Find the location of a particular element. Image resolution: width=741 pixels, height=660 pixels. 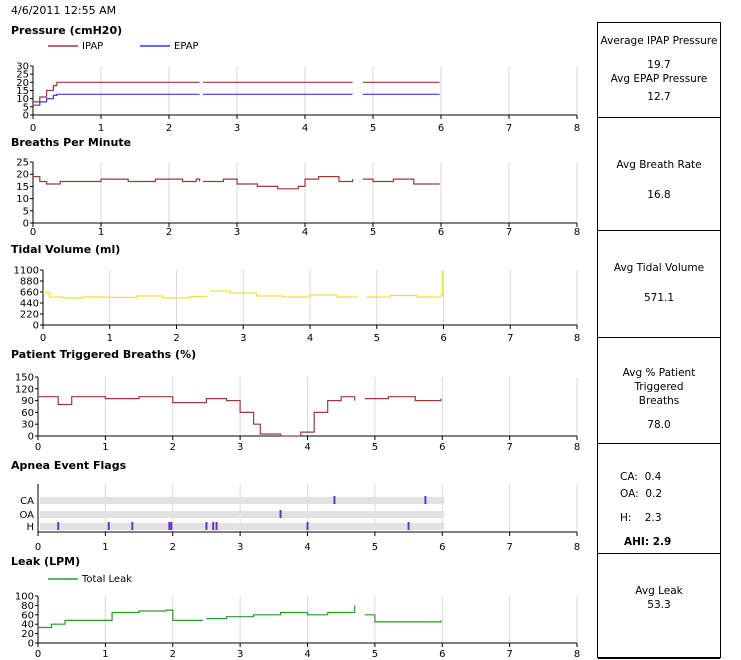

h-row: H: 2.3 is located at coordinates (670, 518).